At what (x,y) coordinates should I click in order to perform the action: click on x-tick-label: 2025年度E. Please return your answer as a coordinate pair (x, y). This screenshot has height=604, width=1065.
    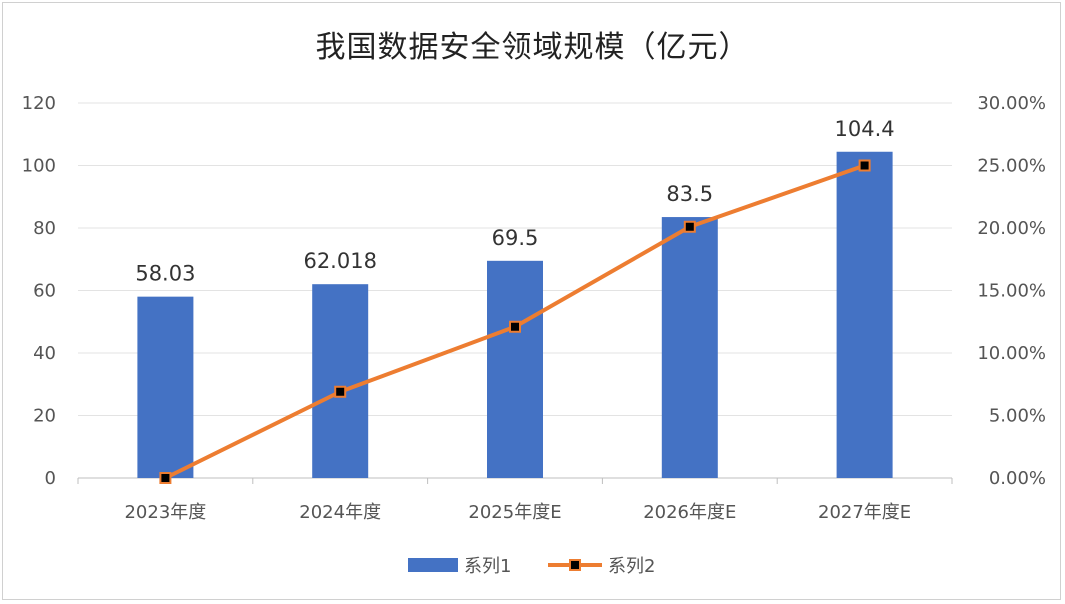
    Looking at the image, I should click on (514, 512).